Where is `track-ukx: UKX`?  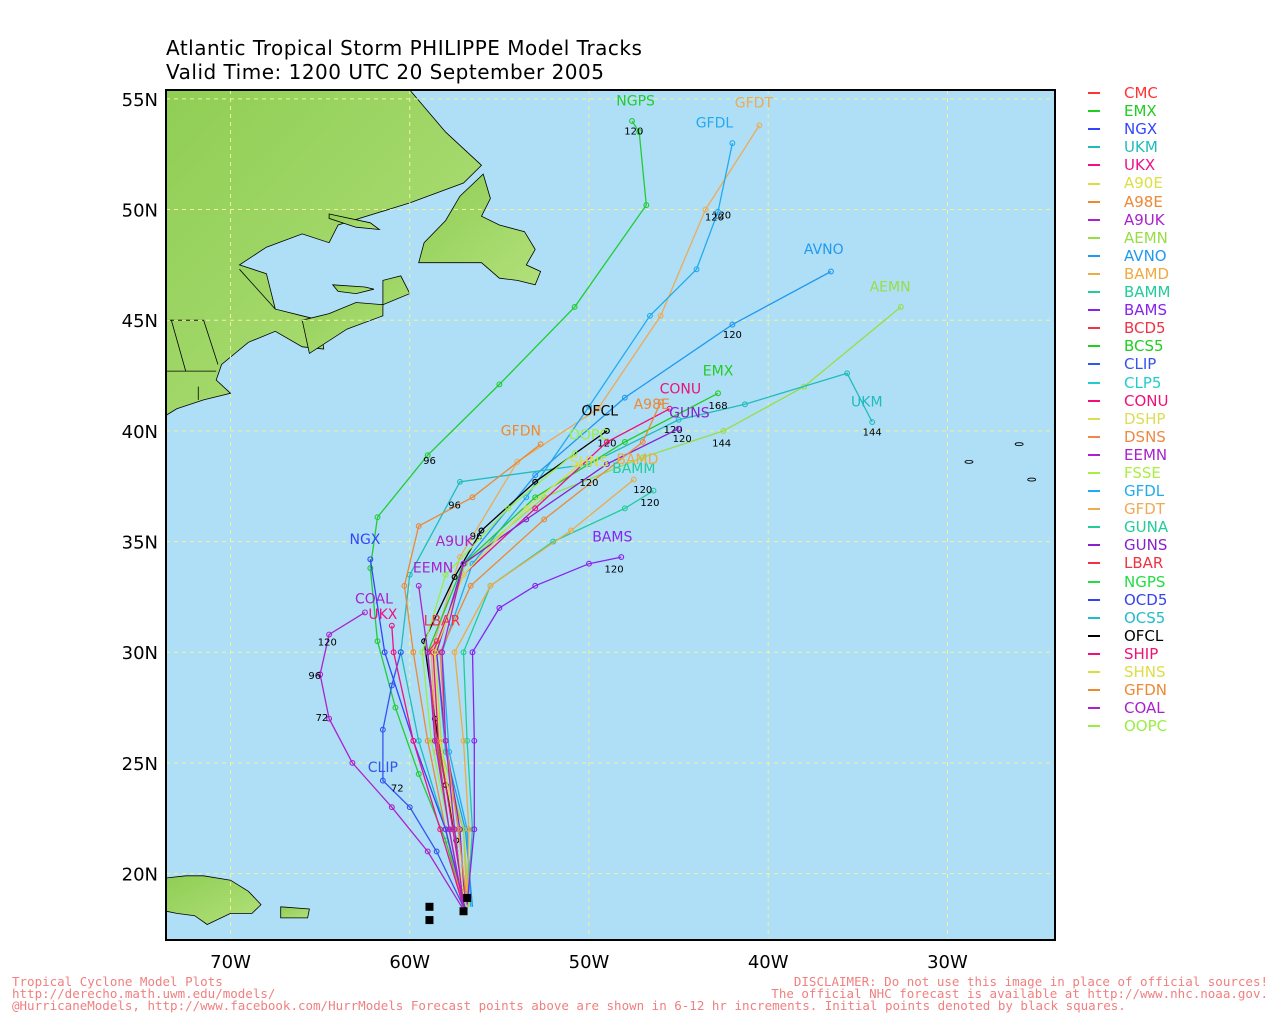
track-ukx: UKX is located at coordinates (416, 757).